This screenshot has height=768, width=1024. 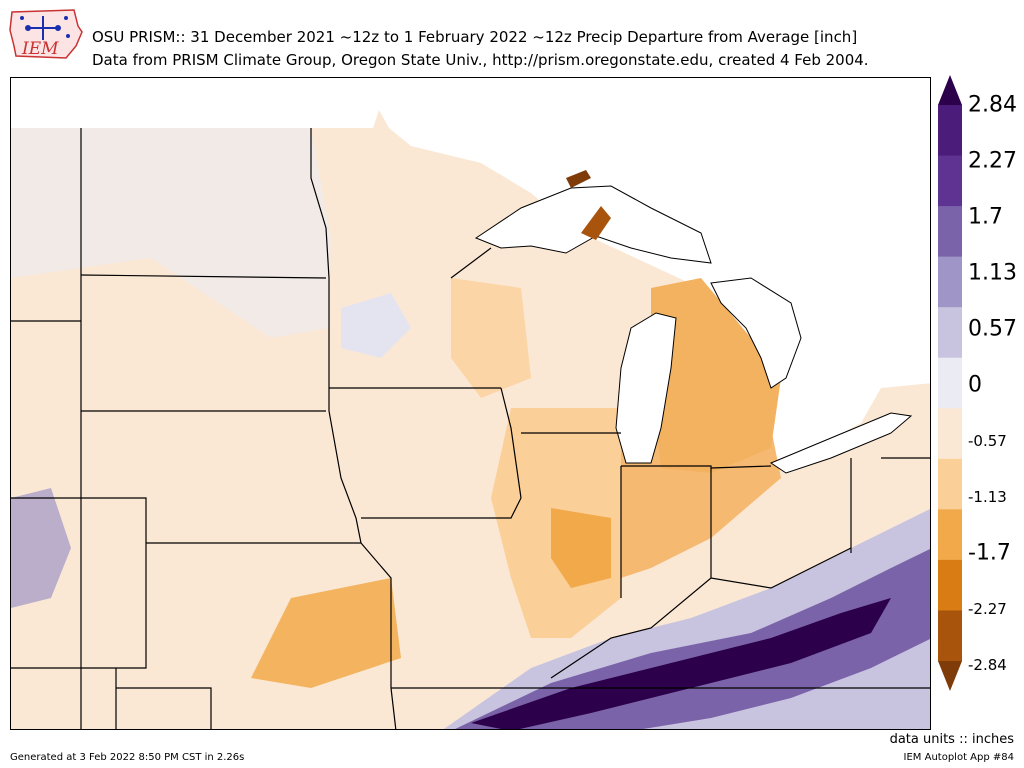 I want to click on colorbar-label: -1.13, so click(x=987, y=497).